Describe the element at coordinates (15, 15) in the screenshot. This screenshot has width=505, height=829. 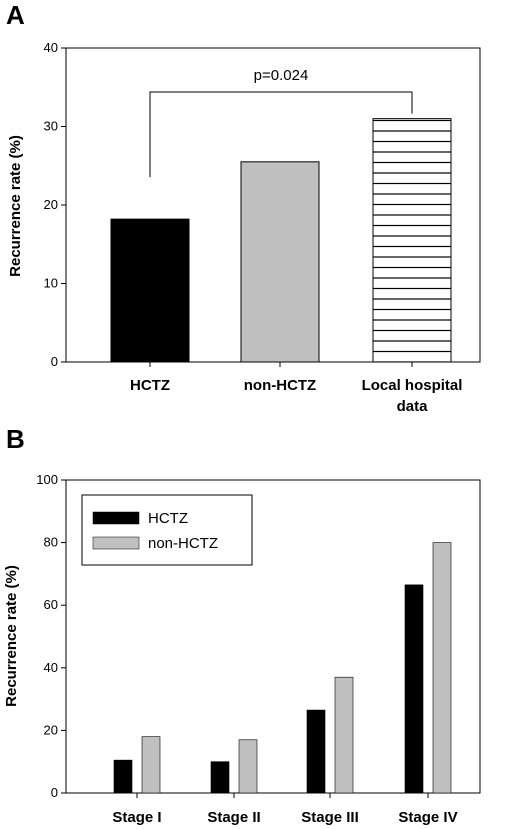
I see `panel-a-label: A` at that location.